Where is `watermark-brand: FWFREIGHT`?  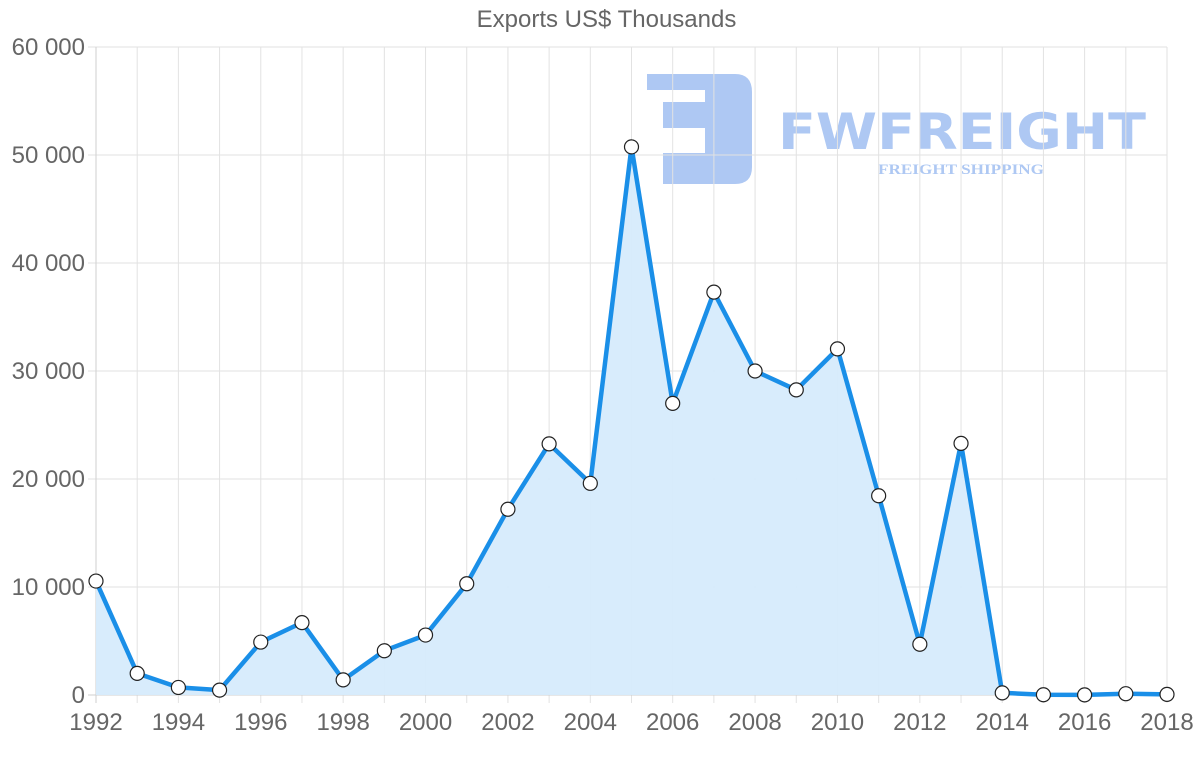 watermark-brand: FWFREIGHT is located at coordinates (962, 132).